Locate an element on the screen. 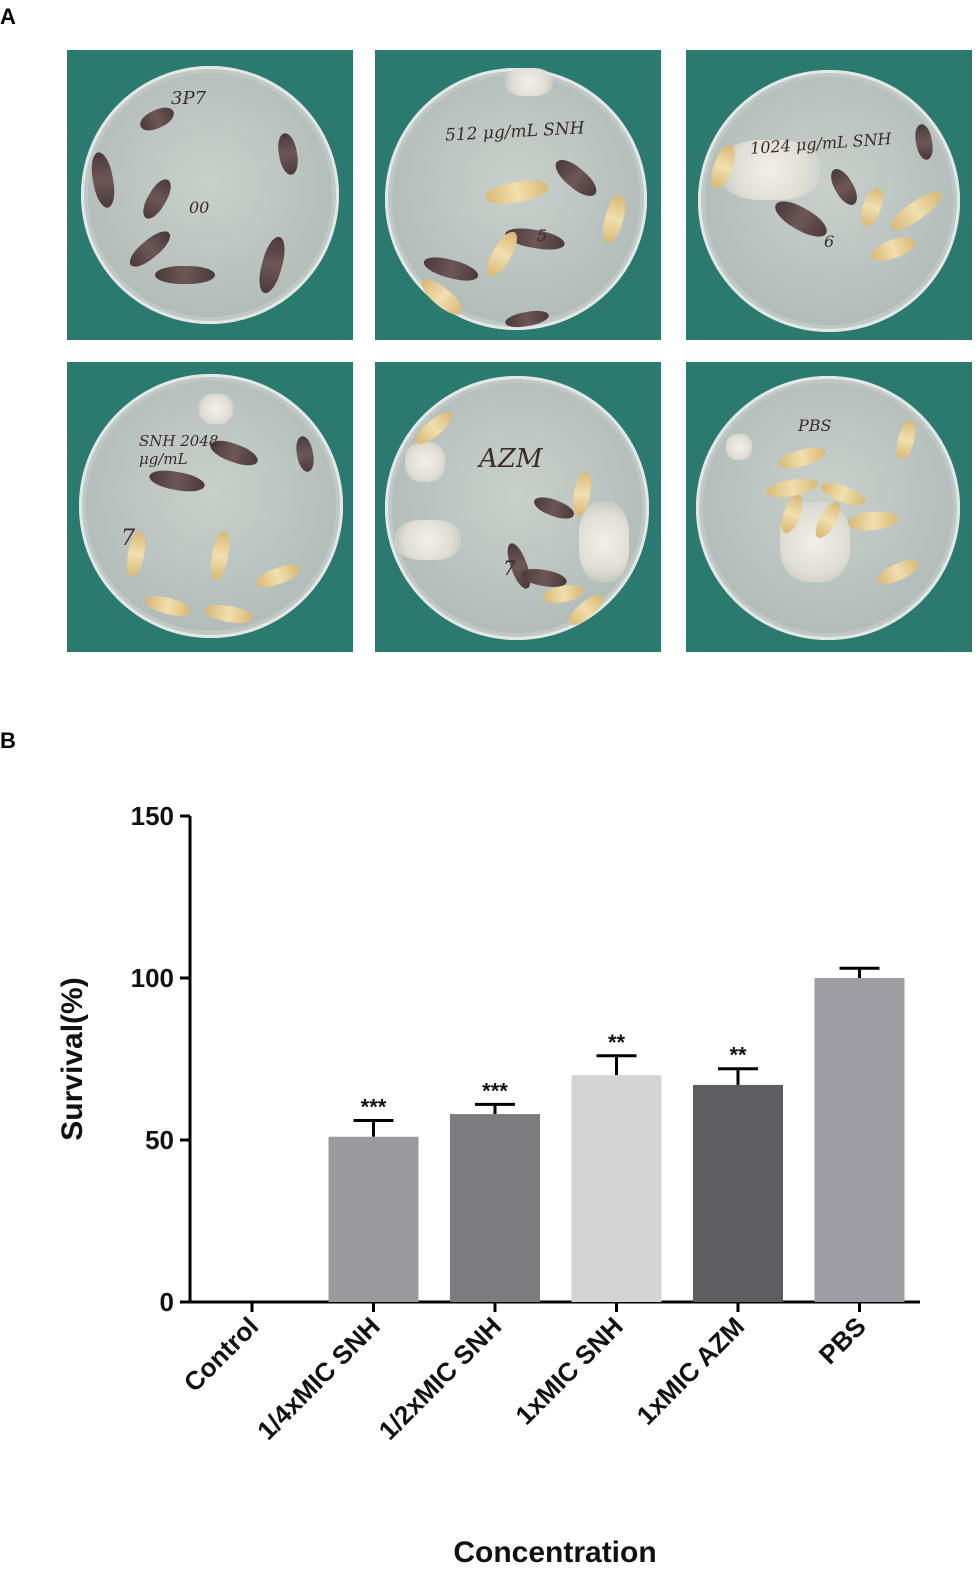  petri-dish is located at coordinates (210, 195).